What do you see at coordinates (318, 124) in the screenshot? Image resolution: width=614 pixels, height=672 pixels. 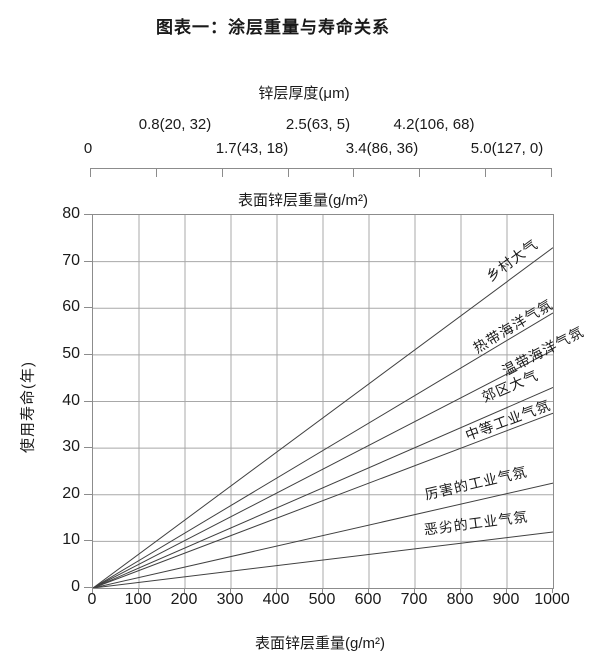 I see `top-scale-label: 2.5(63, 5)` at bounding box center [318, 124].